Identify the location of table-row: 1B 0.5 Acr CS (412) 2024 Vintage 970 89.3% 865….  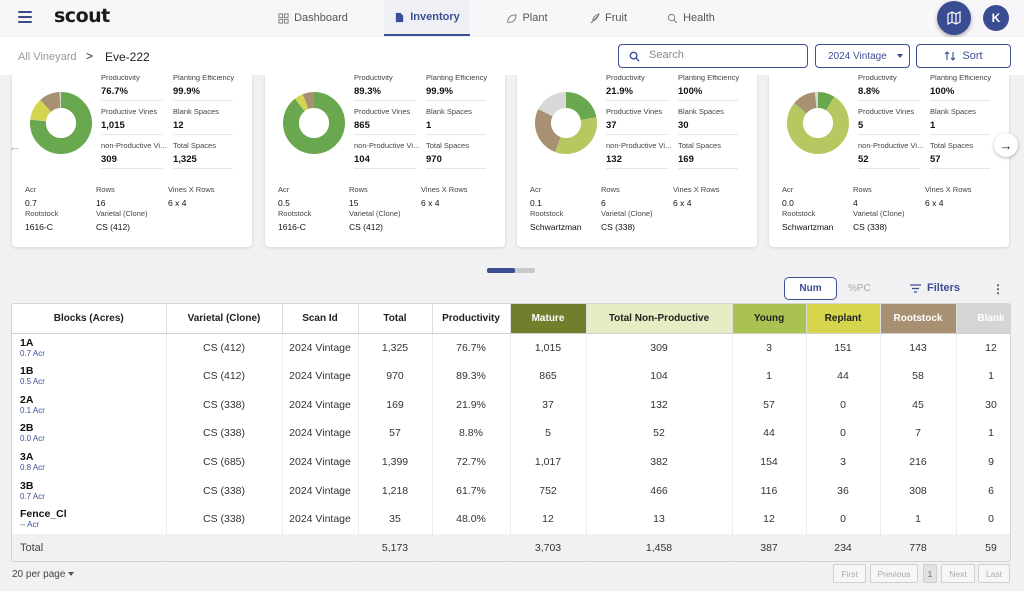
(511, 376).